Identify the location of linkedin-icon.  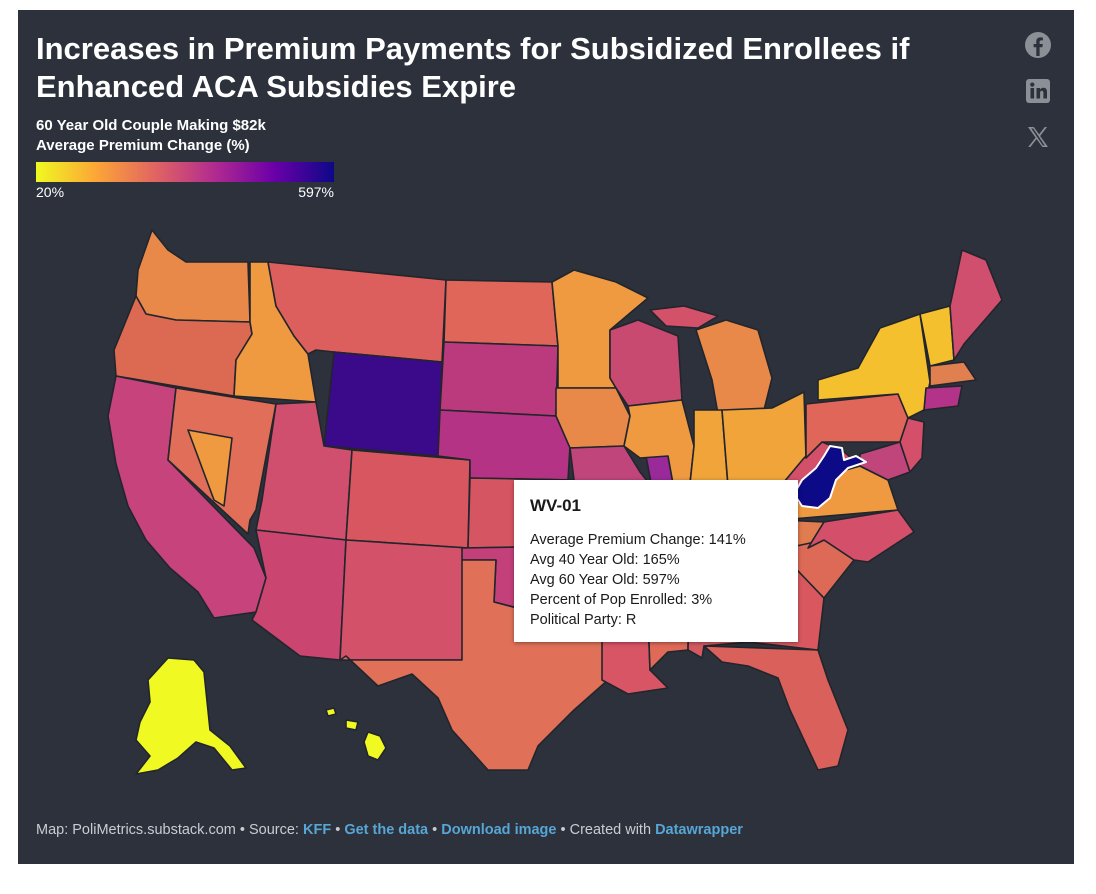
(1038, 91).